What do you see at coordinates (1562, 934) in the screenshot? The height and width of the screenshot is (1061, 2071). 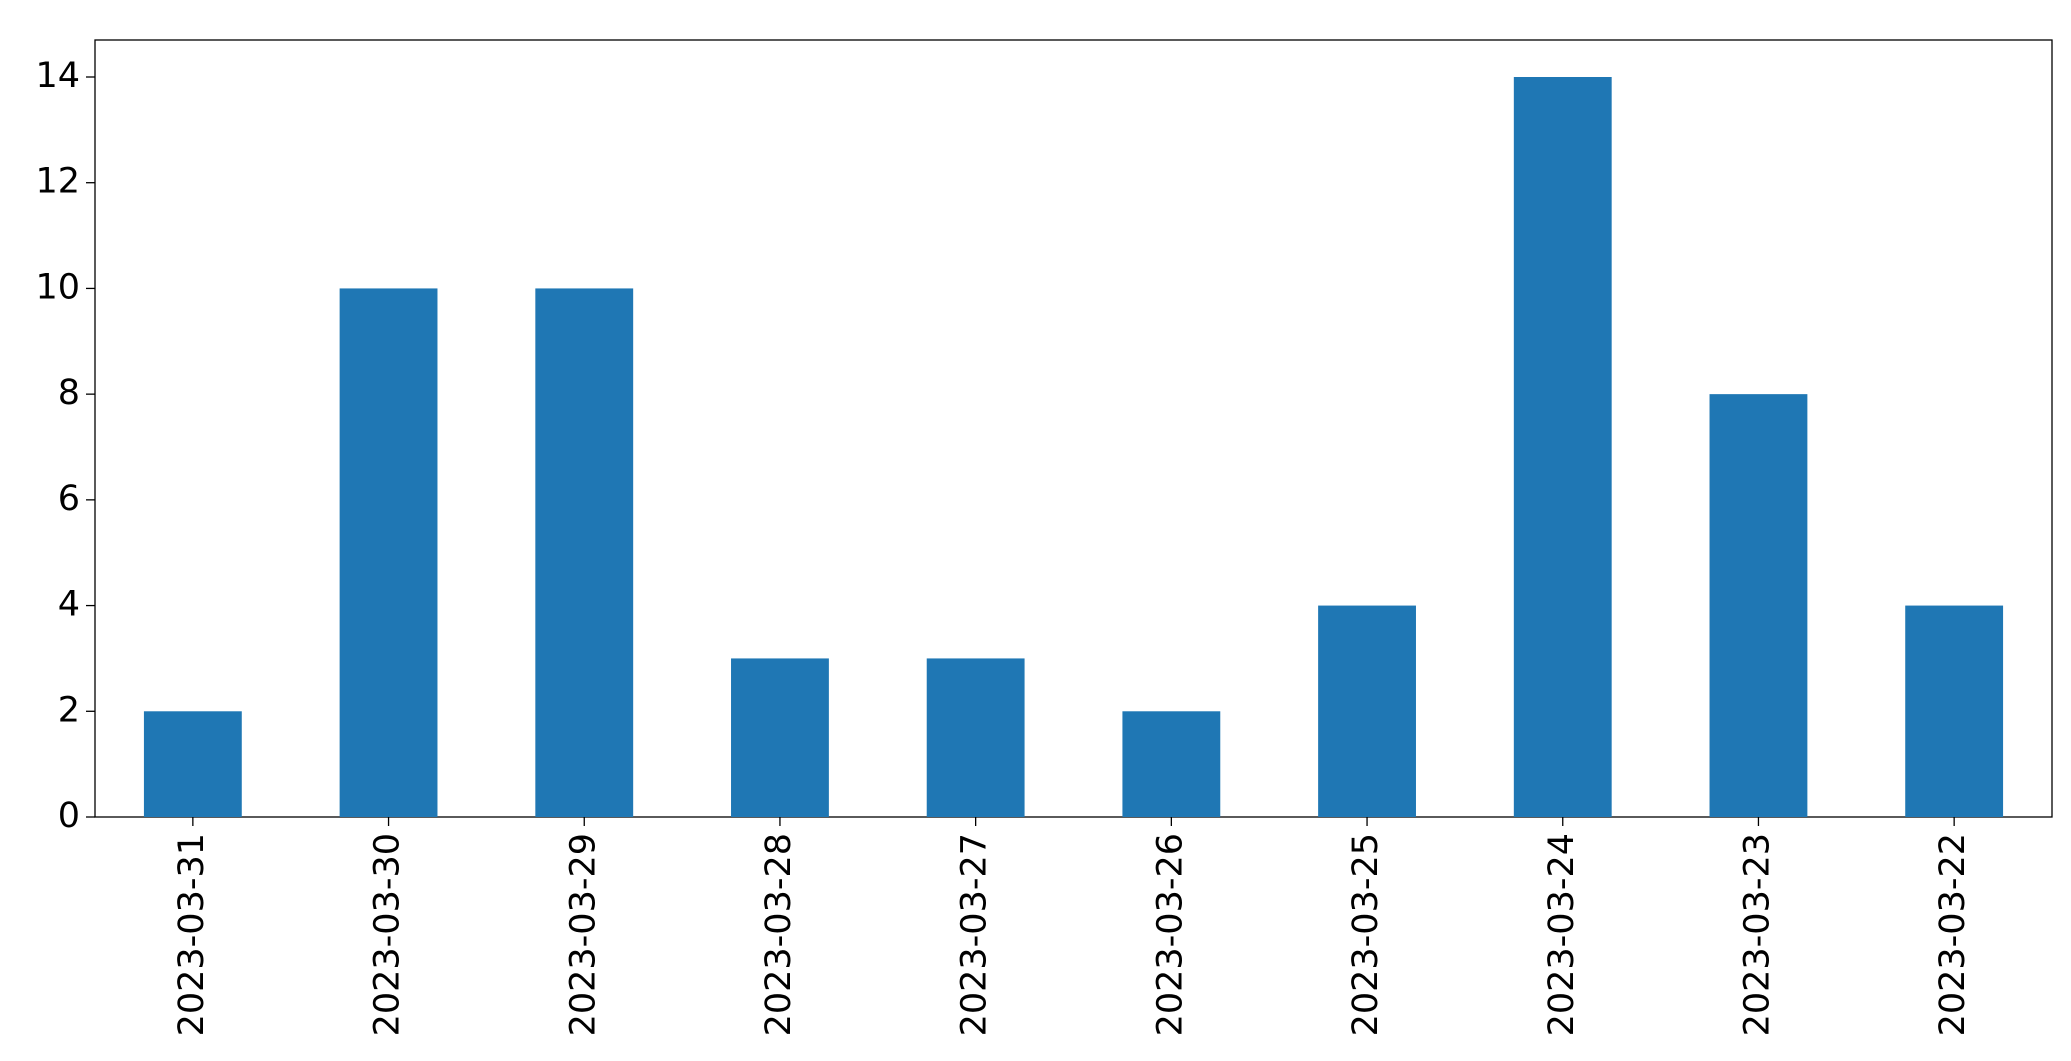 I see `x-tick-label: 2023-03-24` at bounding box center [1562, 934].